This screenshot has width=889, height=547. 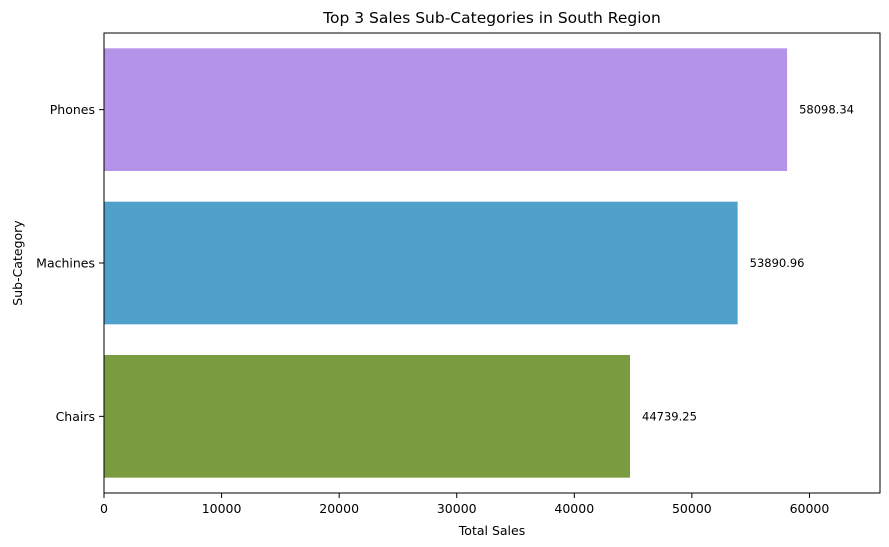 I want to click on data-label-machines: 53890.96, so click(x=777, y=263).